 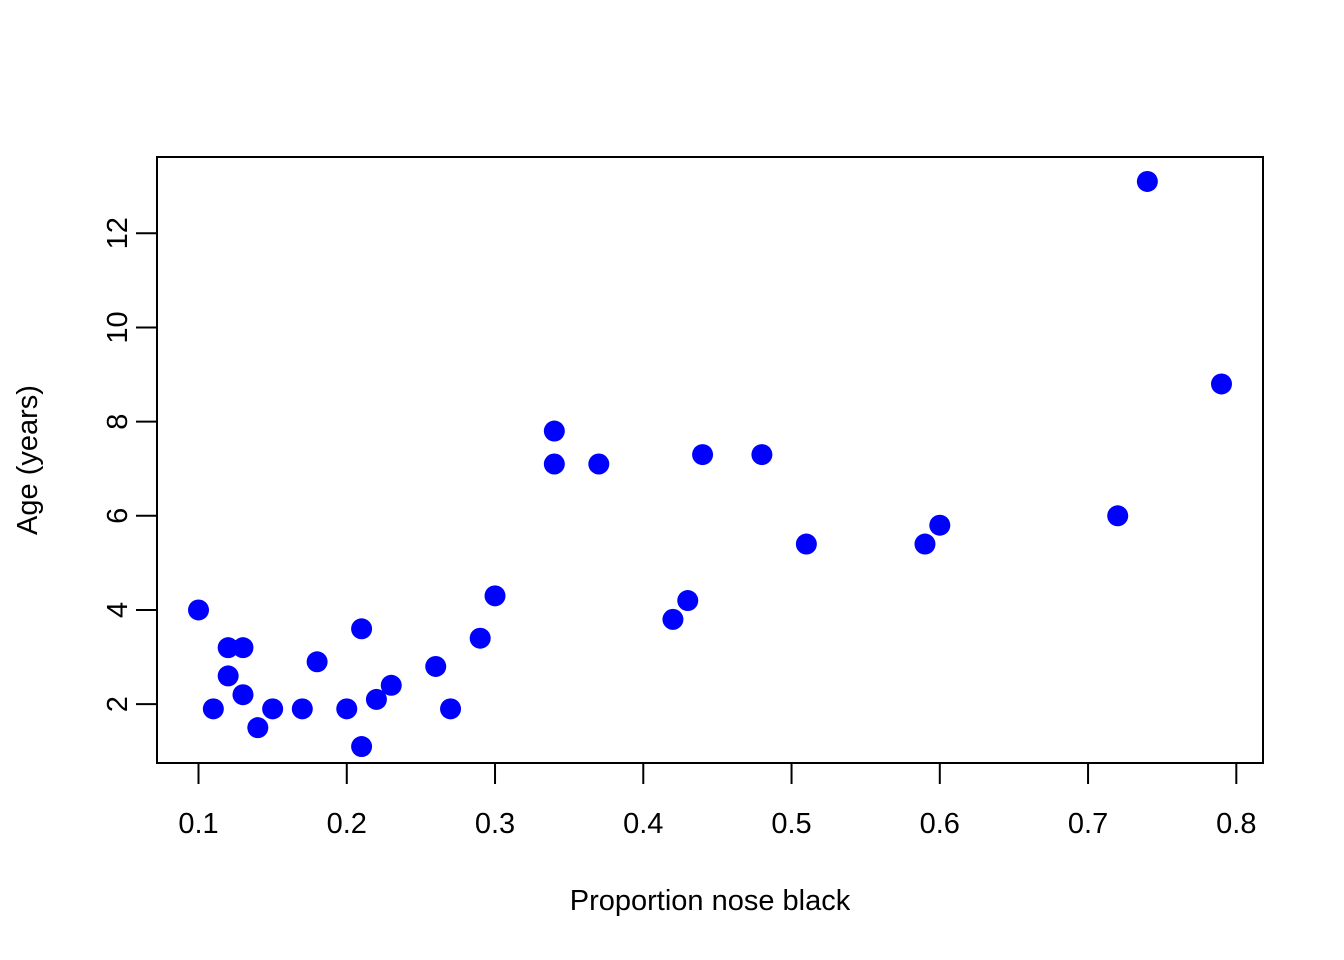 What do you see at coordinates (28, 460) in the screenshot?
I see `y-axis-title: Age (years)` at bounding box center [28, 460].